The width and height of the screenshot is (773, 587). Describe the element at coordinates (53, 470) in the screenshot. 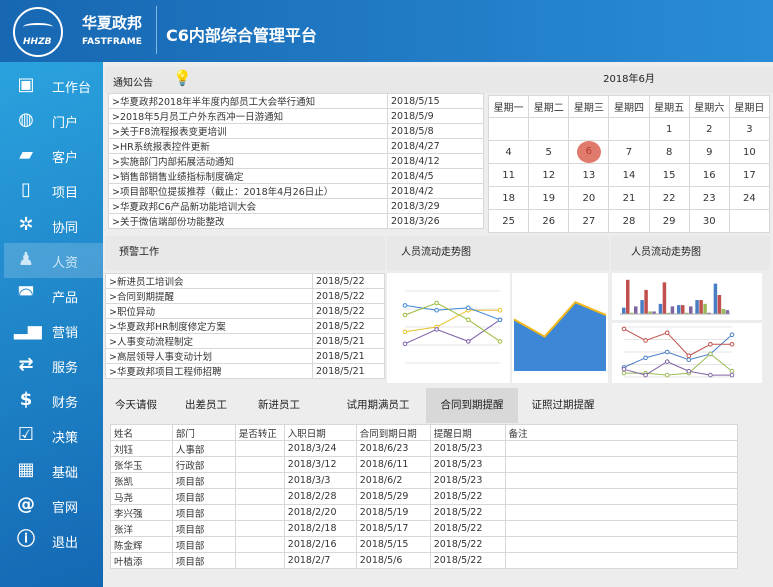

I see `sidebar-item-11: ▦ 基础` at that location.